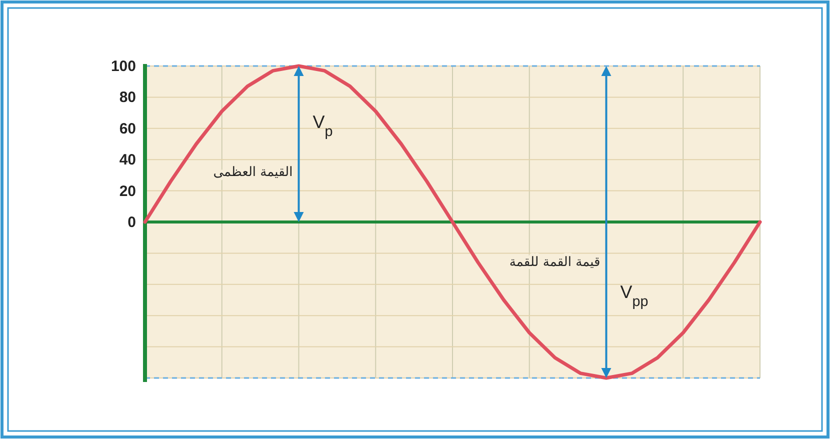  I want to click on y-tick-label: 0, so click(132, 222).